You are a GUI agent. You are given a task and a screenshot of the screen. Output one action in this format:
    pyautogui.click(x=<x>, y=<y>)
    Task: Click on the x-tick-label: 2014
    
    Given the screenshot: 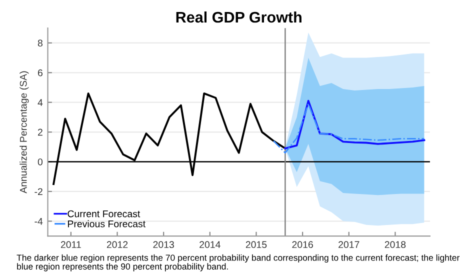 What is the action you would take?
    pyautogui.click(x=210, y=244)
    